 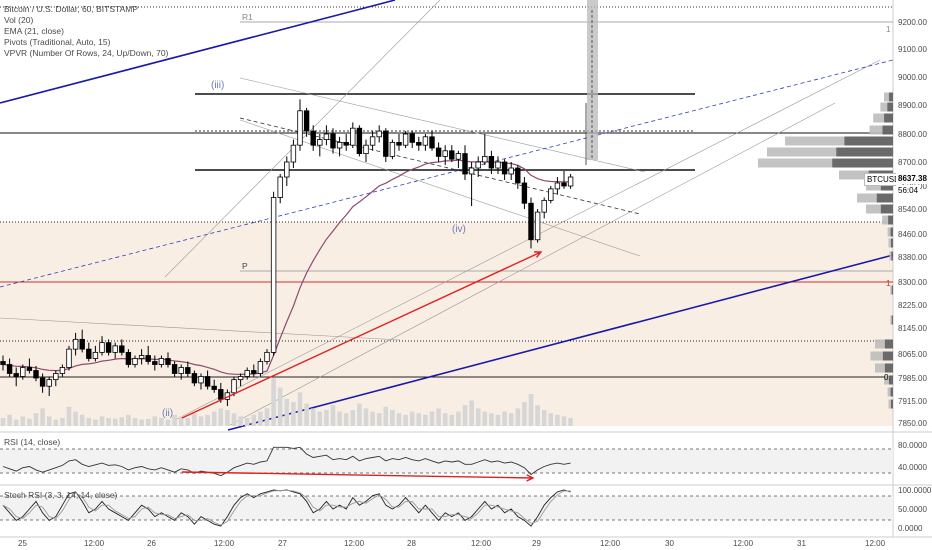 I want to click on time-tick: 25, so click(x=22, y=543).